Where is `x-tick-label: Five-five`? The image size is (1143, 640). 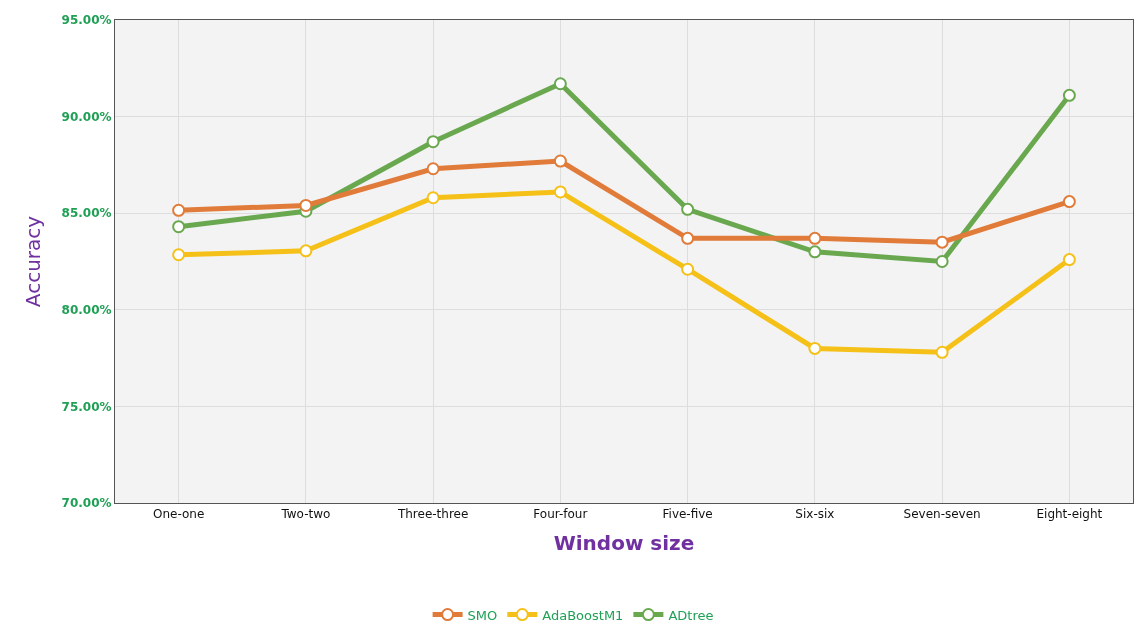 x-tick-label: Five-five is located at coordinates (687, 514).